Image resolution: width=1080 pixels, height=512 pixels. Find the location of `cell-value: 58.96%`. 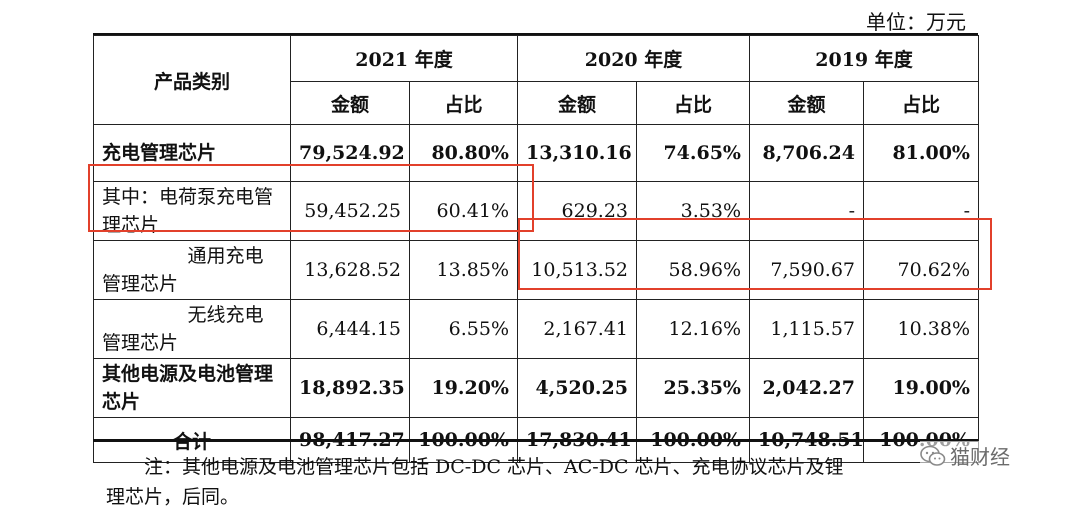

cell-value: 58.96% is located at coordinates (693, 270).